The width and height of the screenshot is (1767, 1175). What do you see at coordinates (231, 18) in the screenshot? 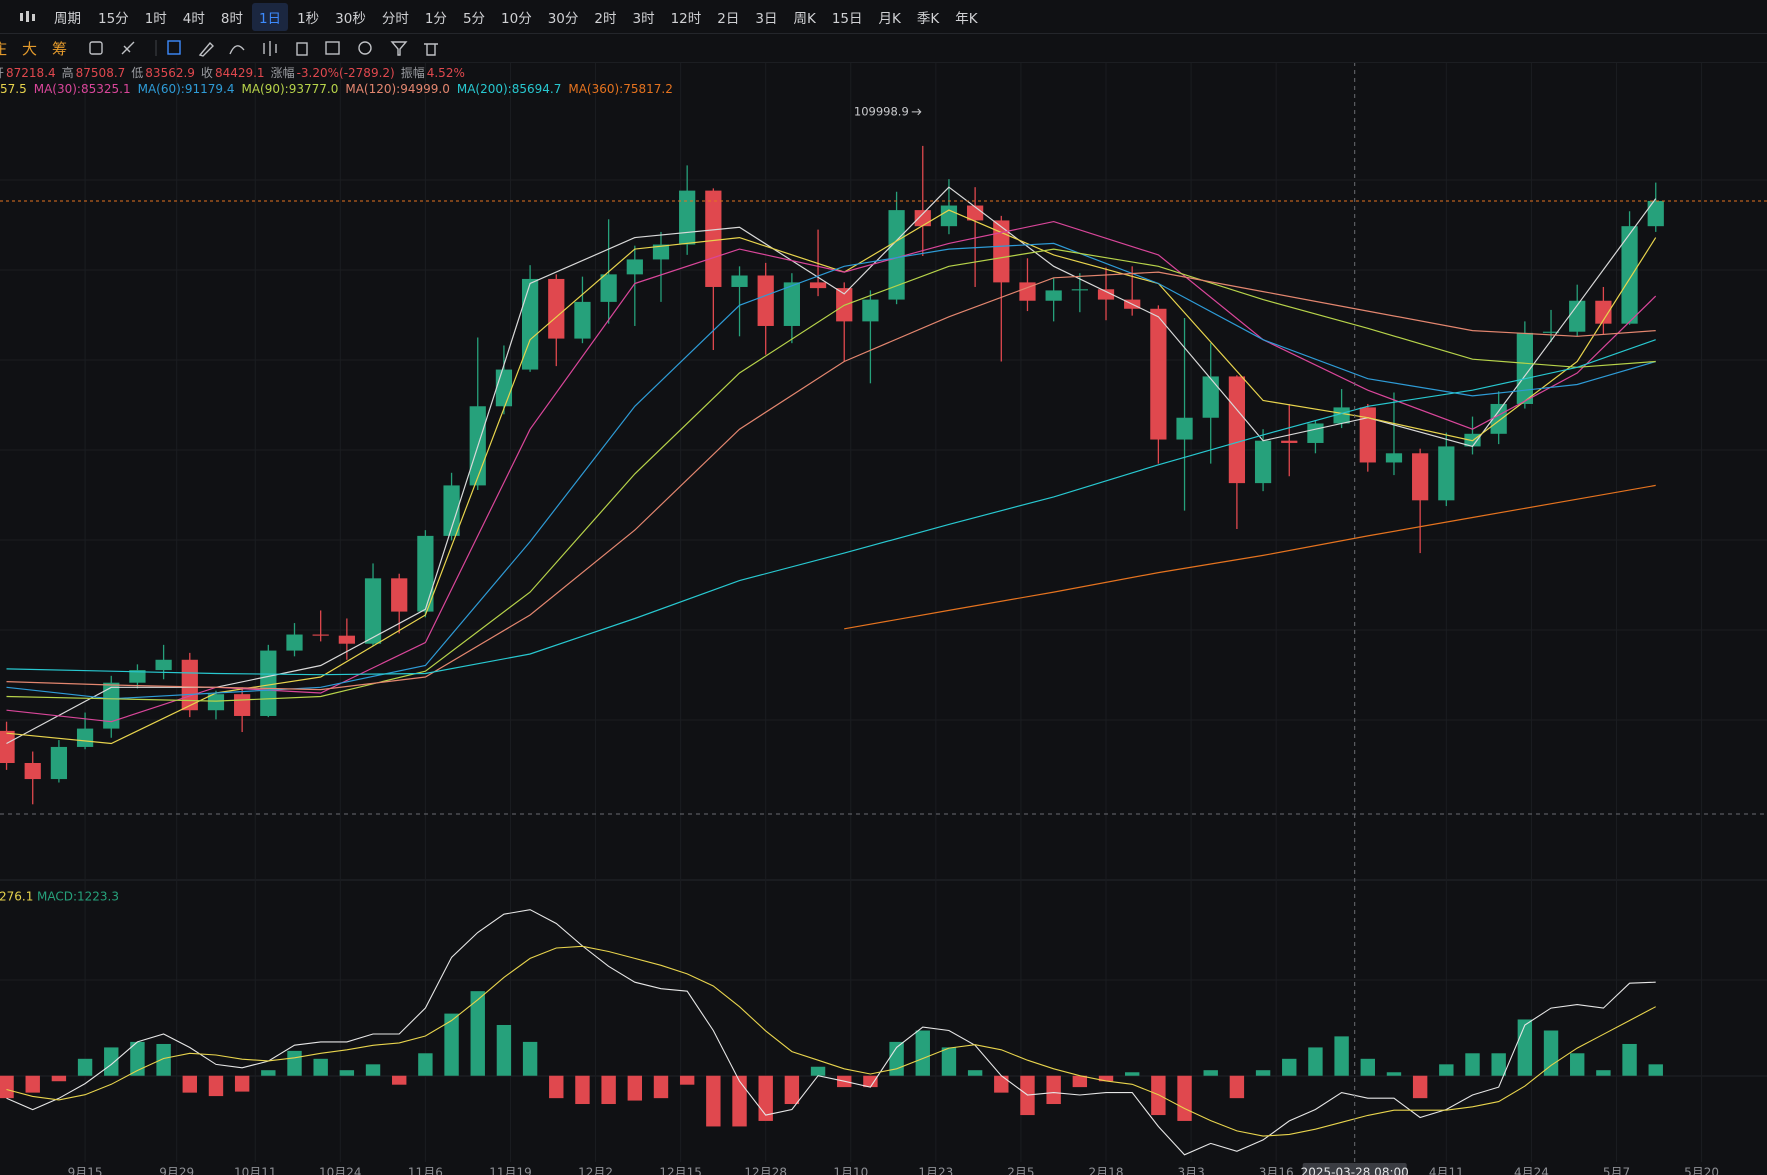
I see `interval-button: 8时` at bounding box center [231, 18].